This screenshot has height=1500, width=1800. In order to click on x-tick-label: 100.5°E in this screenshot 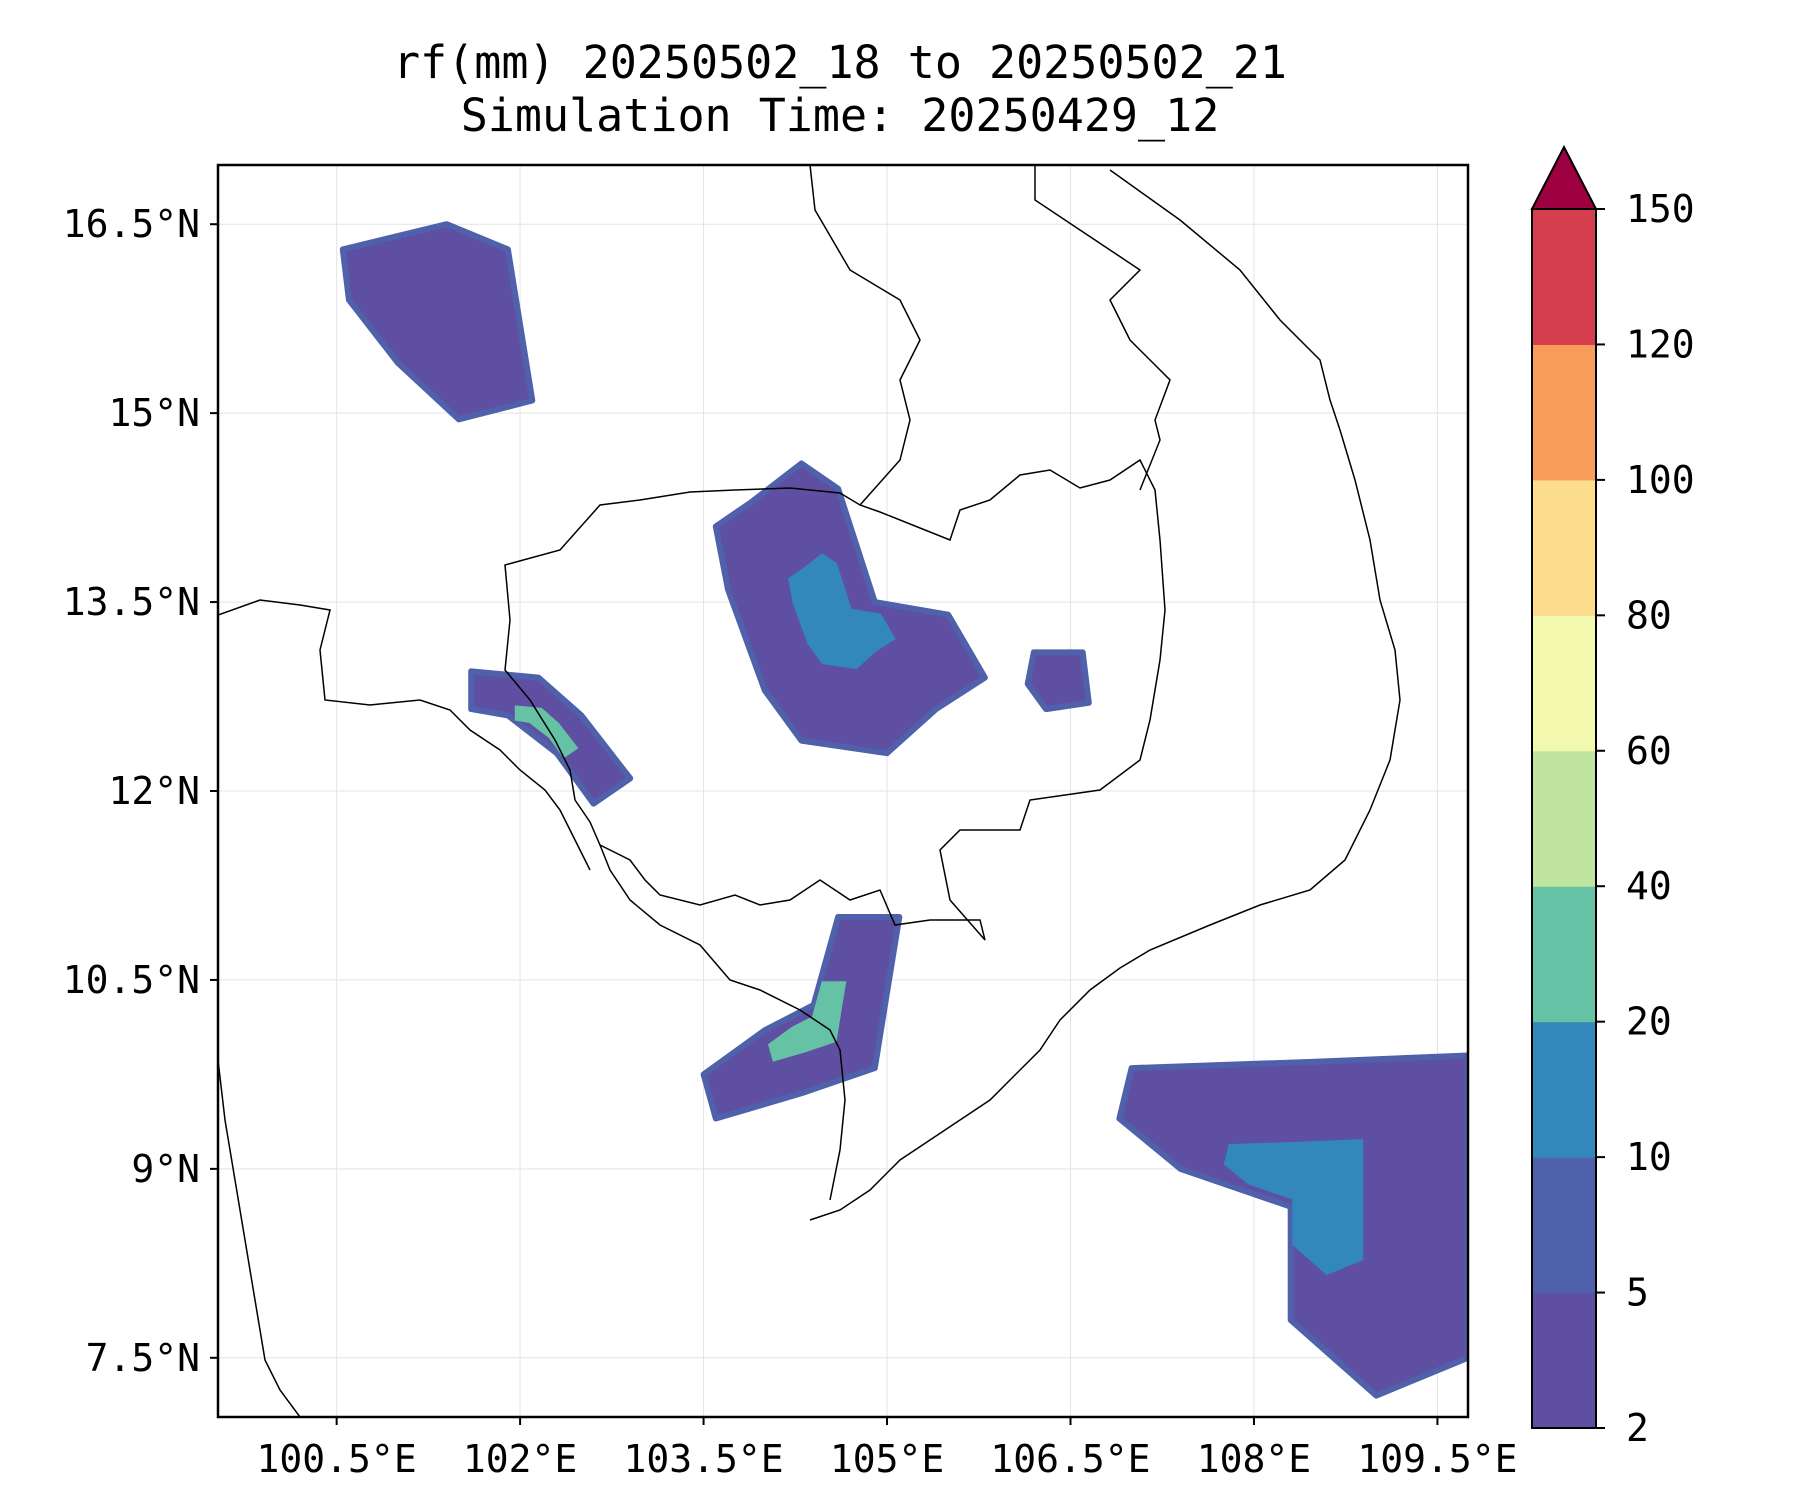, I will do `click(337, 1459)`.